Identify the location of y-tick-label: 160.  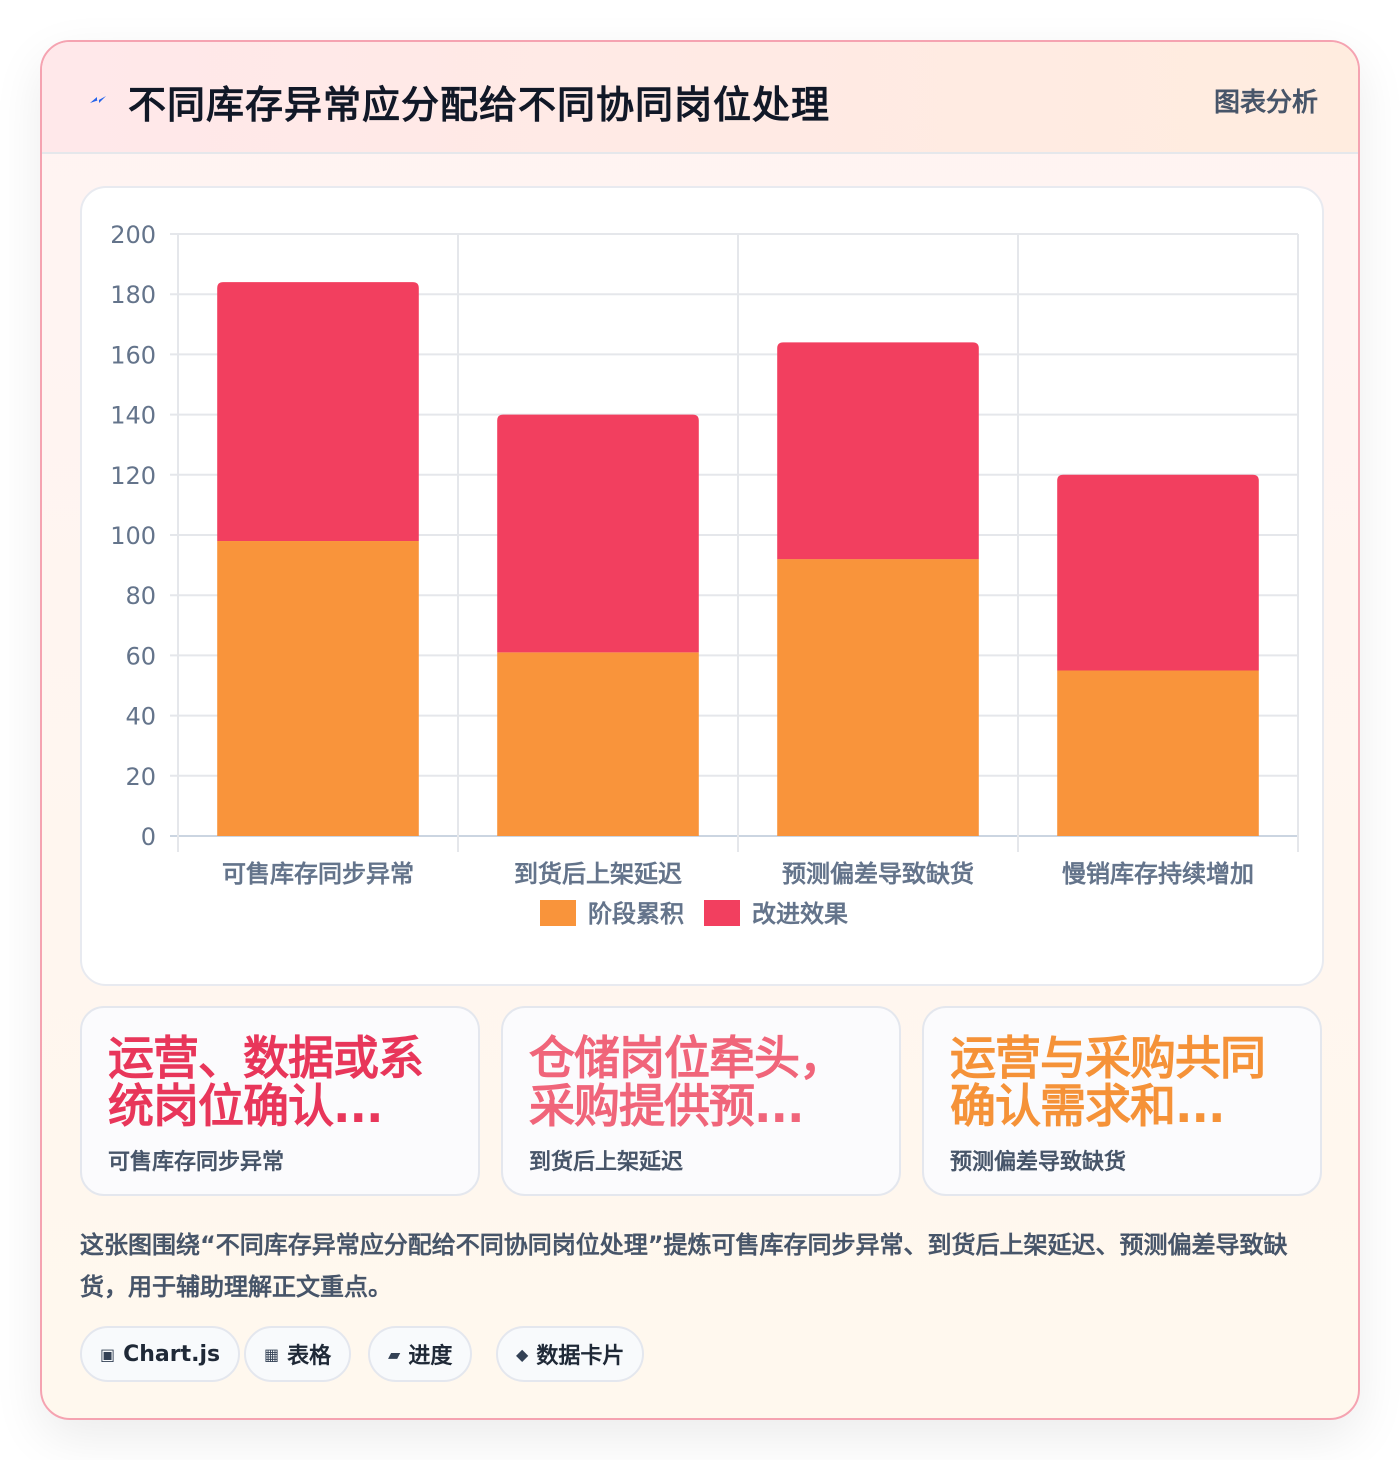
(133, 355).